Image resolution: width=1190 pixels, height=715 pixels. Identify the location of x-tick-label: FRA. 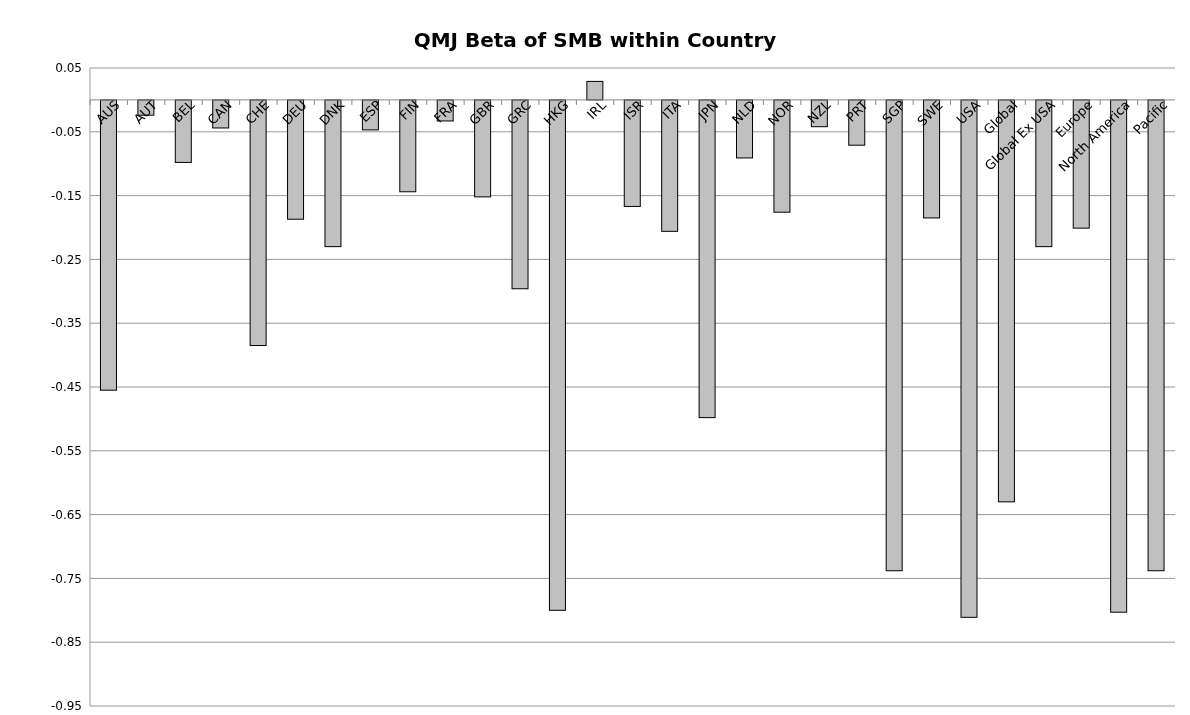
(445, 111).